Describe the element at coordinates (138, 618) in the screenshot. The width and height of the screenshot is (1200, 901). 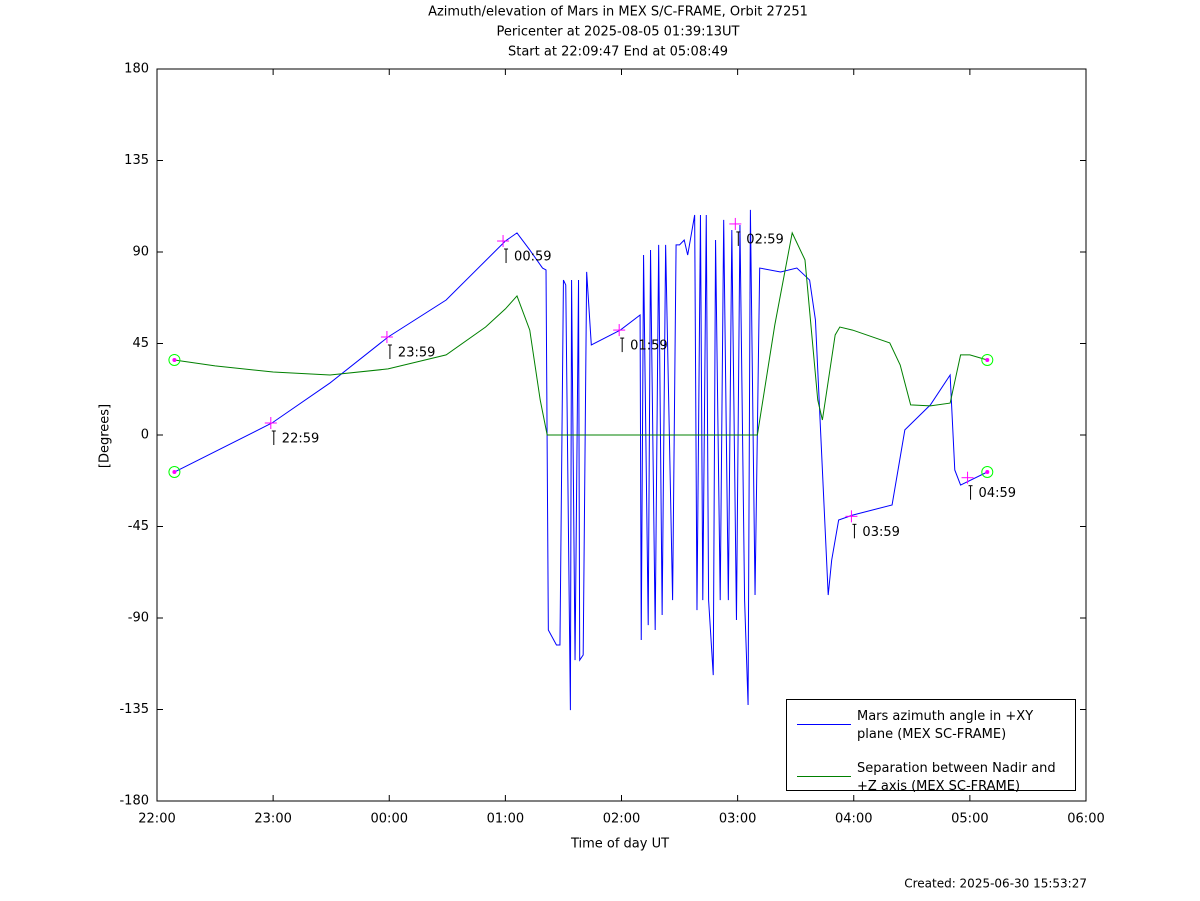
I see `y-tick-label: -90` at that location.